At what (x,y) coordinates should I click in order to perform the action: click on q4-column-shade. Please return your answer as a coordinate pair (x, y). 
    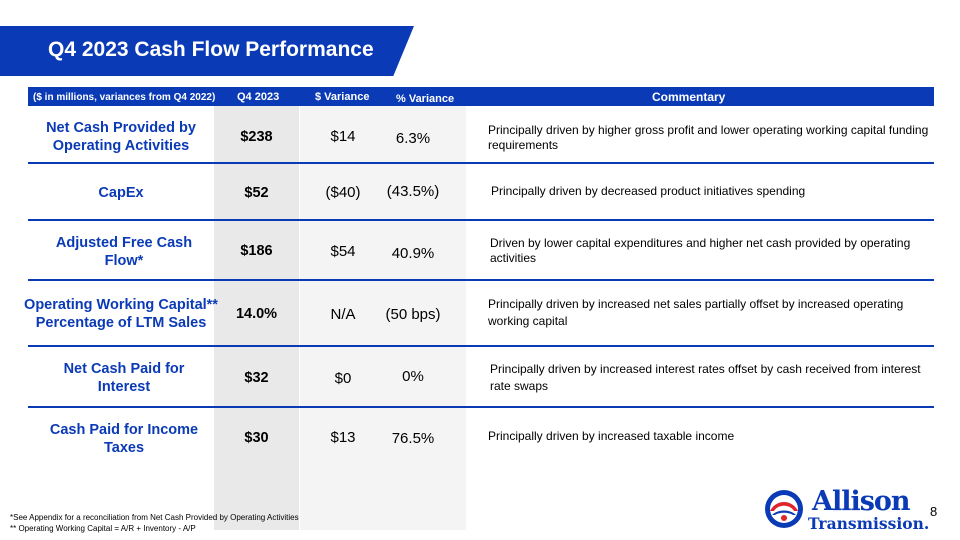
    Looking at the image, I should click on (256, 318).